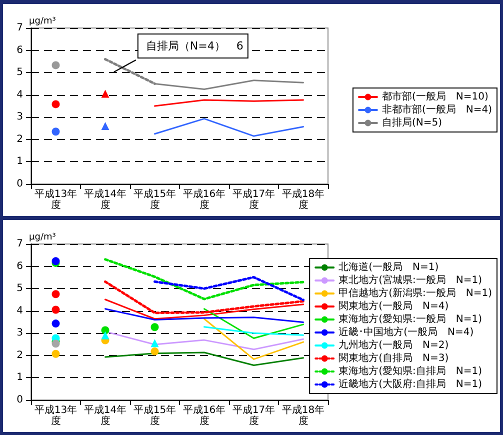 This screenshot has width=503, height=435. What do you see at coordinates (393, 358) in the screenshot?
I see `legend-label: 関東地方(自排局 N=3)` at bounding box center [393, 358].